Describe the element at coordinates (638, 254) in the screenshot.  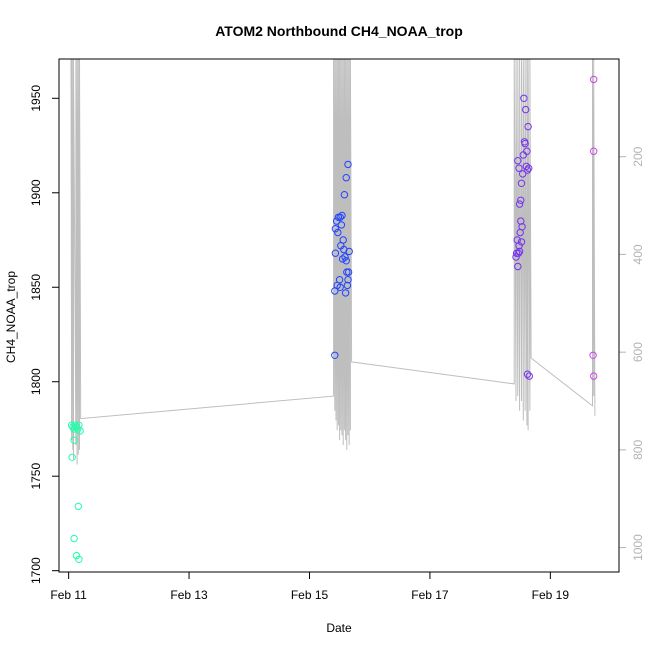
I see `right-axis-tick-label: 400` at that location.